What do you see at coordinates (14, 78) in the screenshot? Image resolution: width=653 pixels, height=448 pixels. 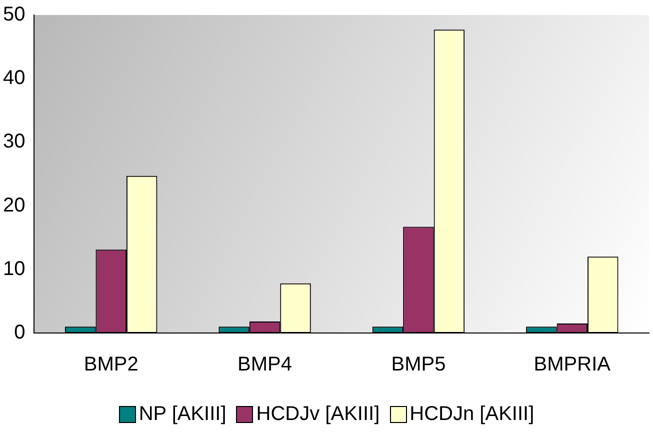 I see `y-tick-label: 40` at bounding box center [14, 78].